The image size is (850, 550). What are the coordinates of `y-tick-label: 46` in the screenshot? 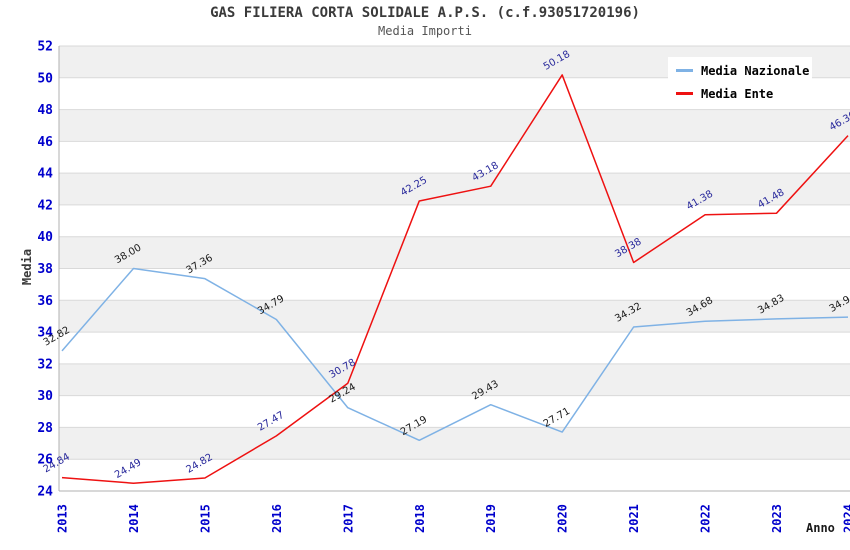 It's located at (45, 142).